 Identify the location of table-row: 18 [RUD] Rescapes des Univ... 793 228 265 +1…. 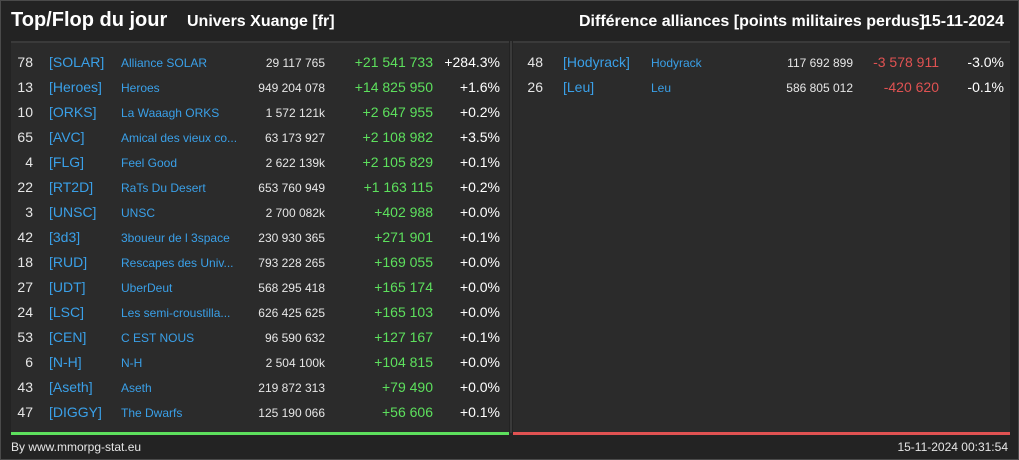
(260, 262).